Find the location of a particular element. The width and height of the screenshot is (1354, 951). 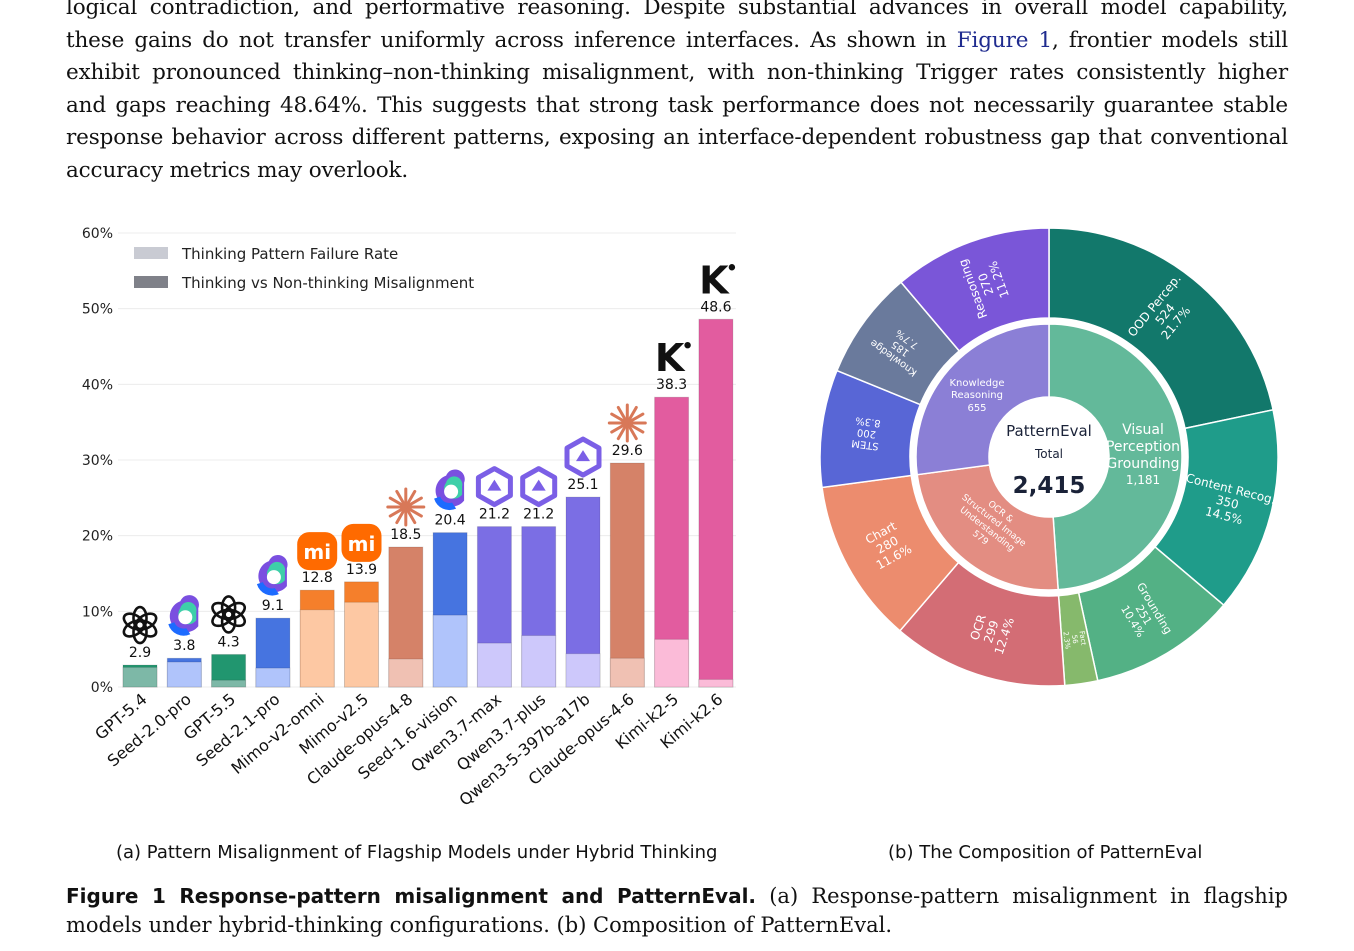

y-tick-label: 50% is located at coordinates (97, 310).